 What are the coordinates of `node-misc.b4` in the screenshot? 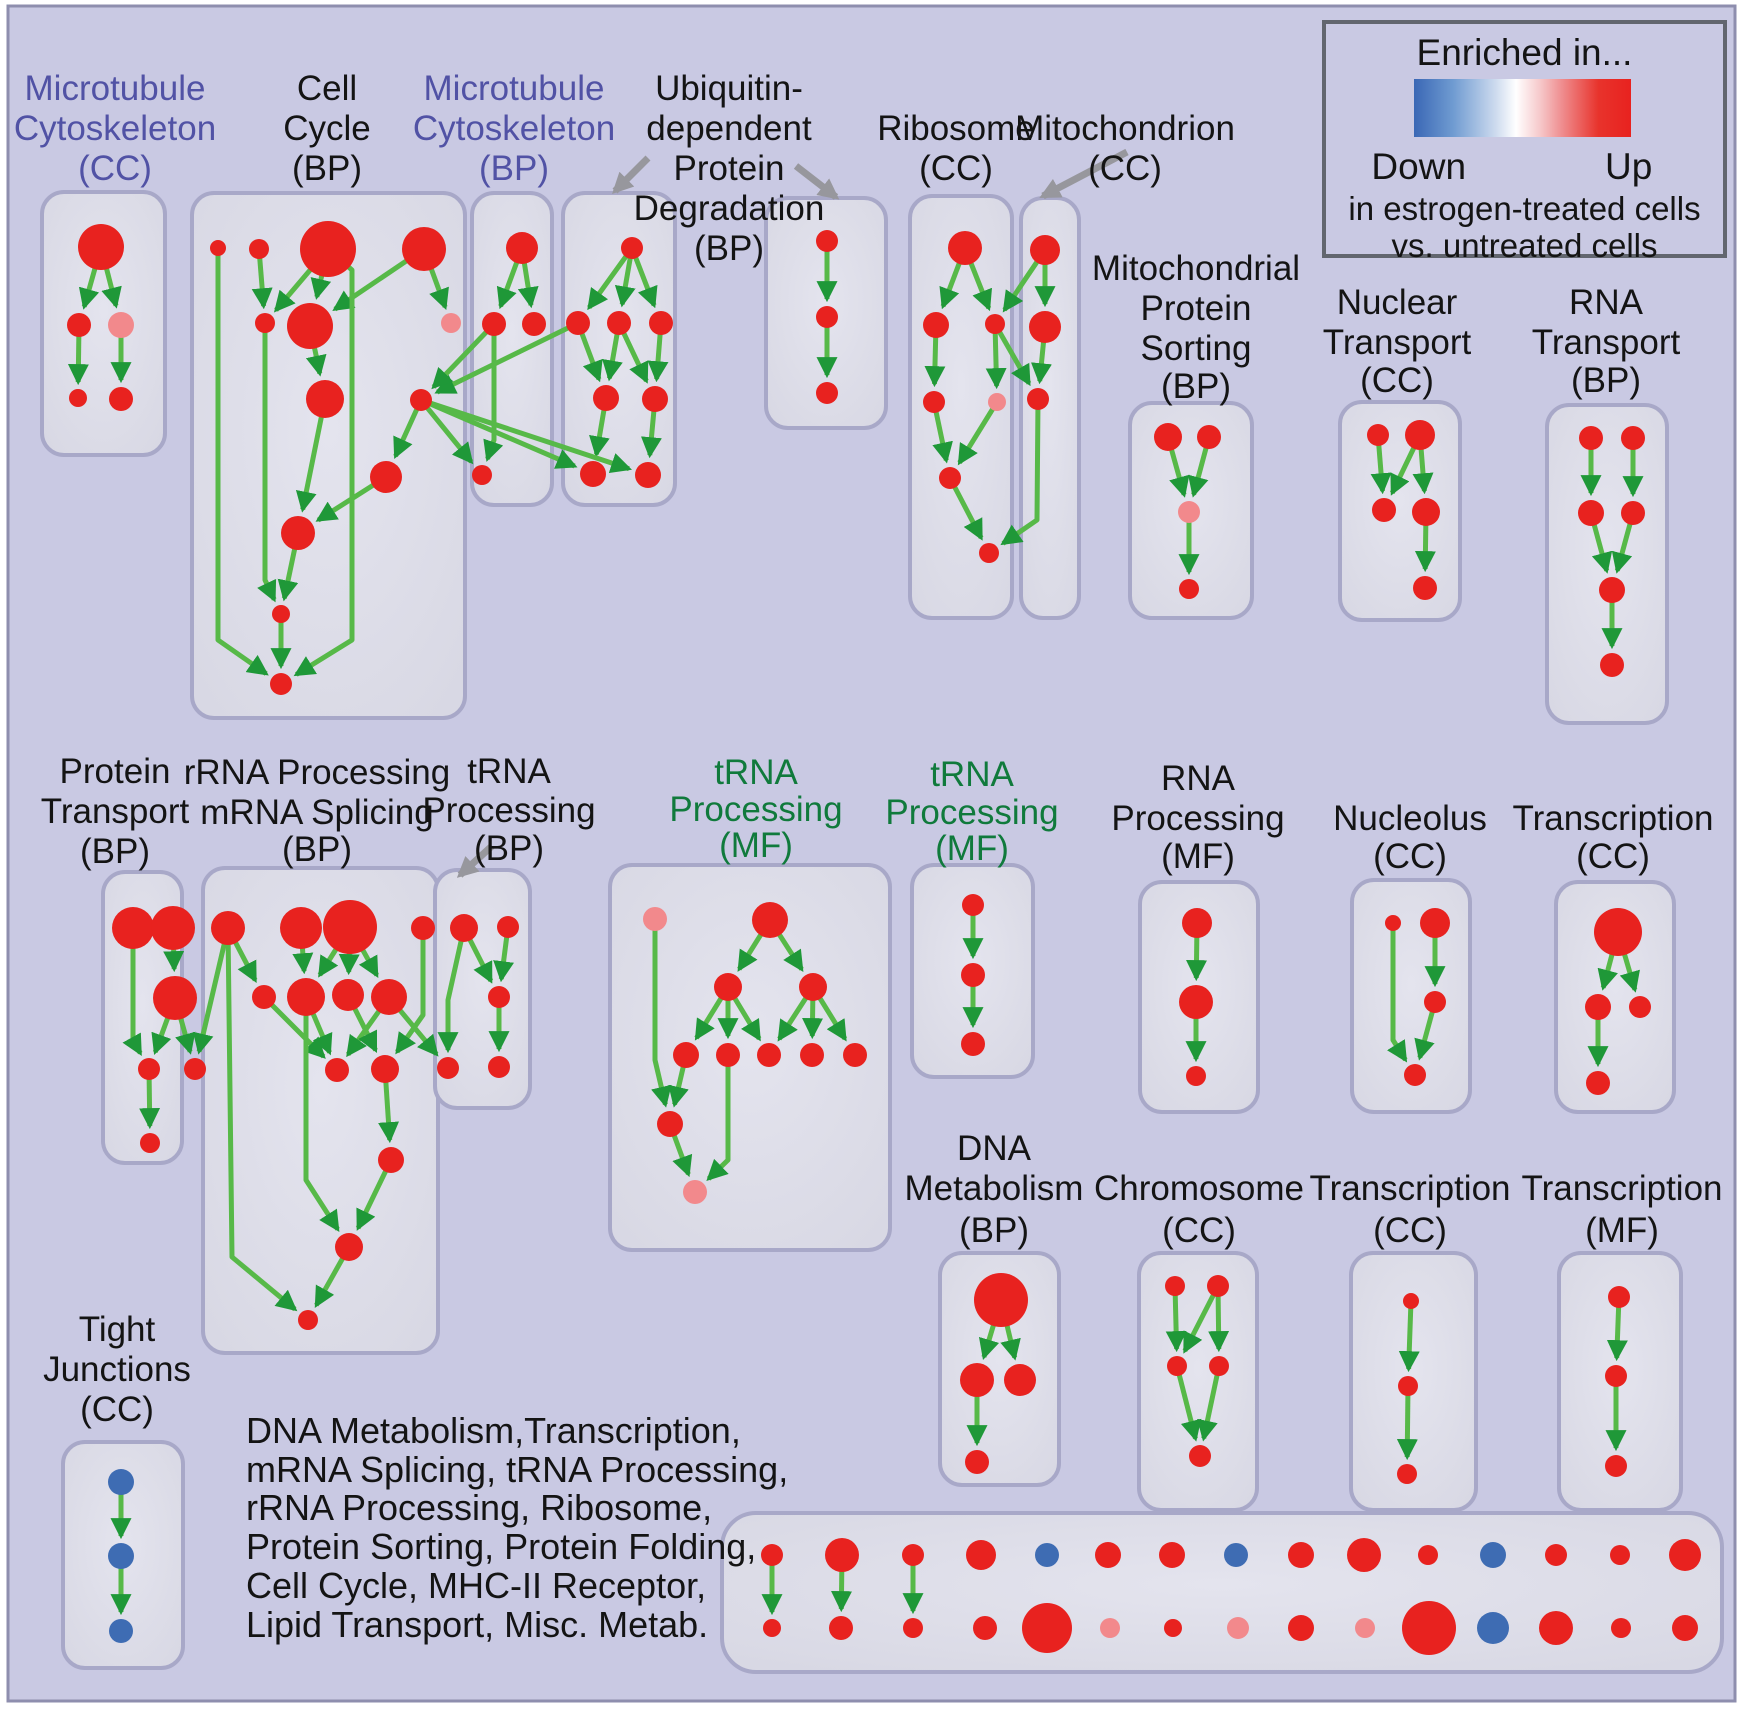 It's located at (985, 1628).